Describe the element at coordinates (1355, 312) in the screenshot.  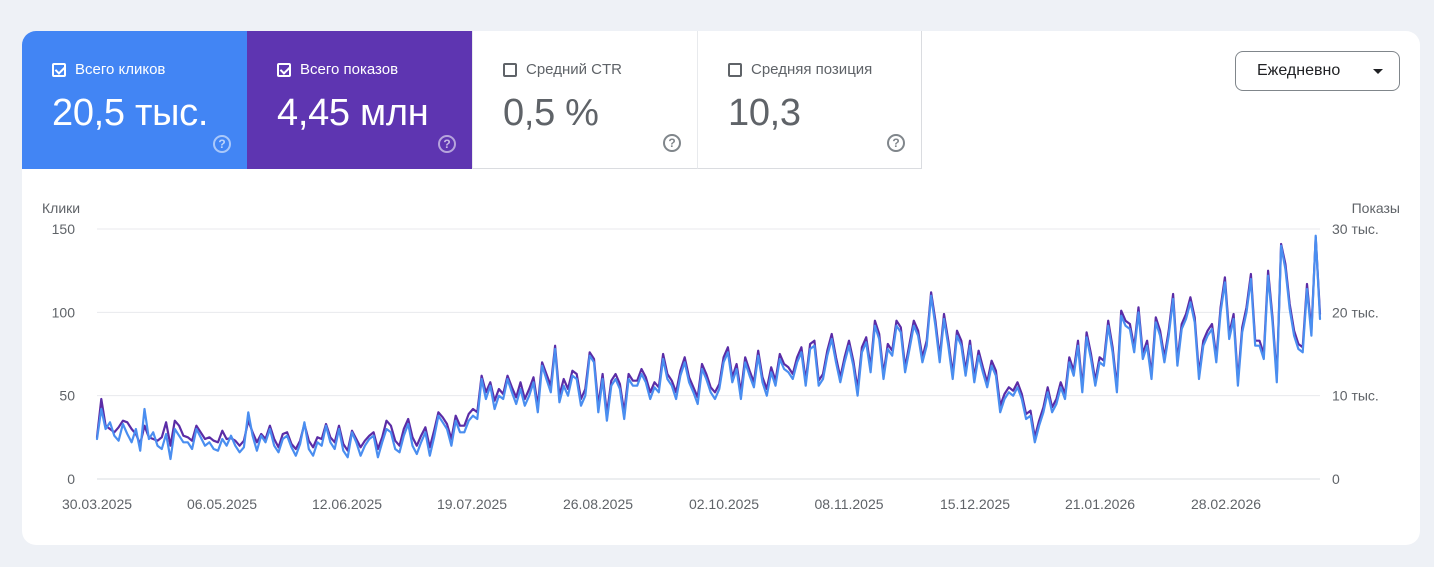
I see `right-tick-label: 20 тыс.` at that location.